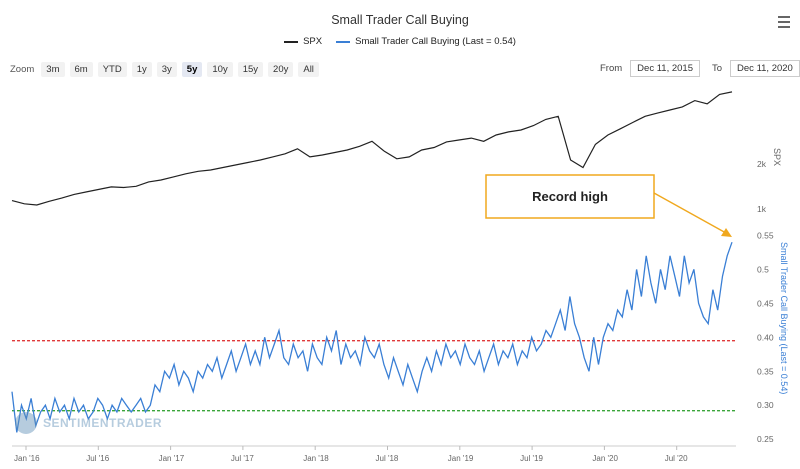 The image size is (800, 469). I want to click on legend-item-call-buying: Small Trader Call Buying (Last = 0.54), so click(426, 41).